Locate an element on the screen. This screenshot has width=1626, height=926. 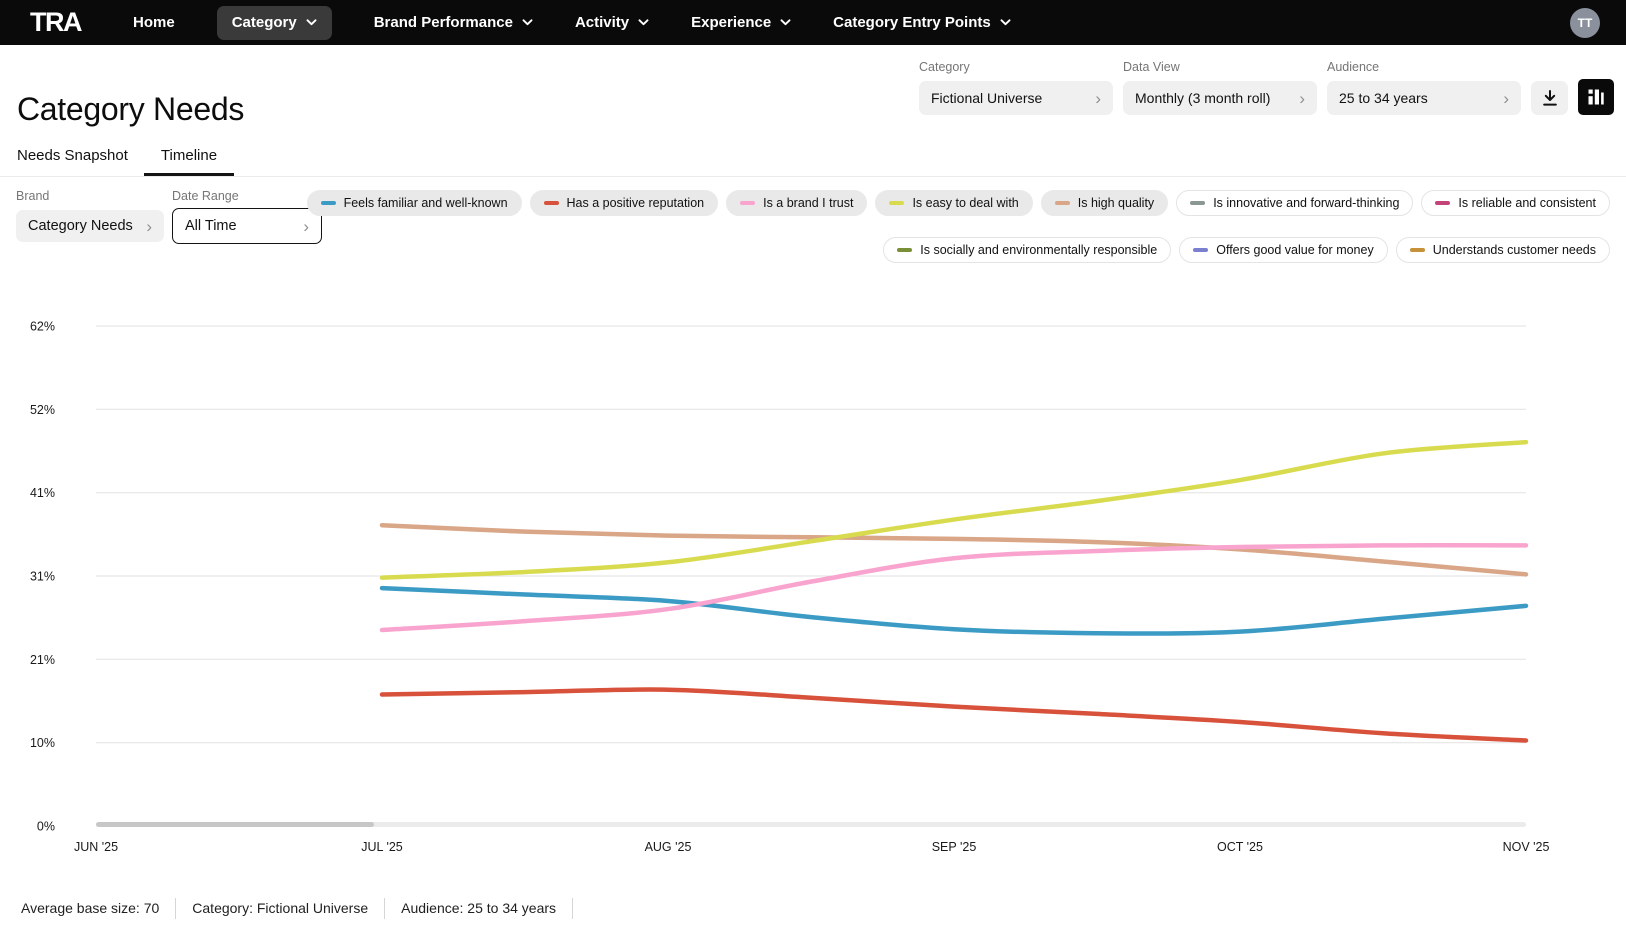
date-range-select: All Time › is located at coordinates (247, 226).